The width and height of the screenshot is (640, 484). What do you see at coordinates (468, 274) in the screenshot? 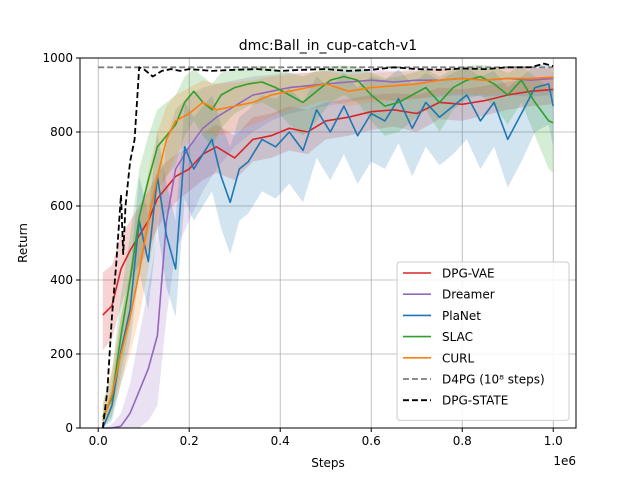
I see `legend-label: DPG-VAE` at bounding box center [468, 274].